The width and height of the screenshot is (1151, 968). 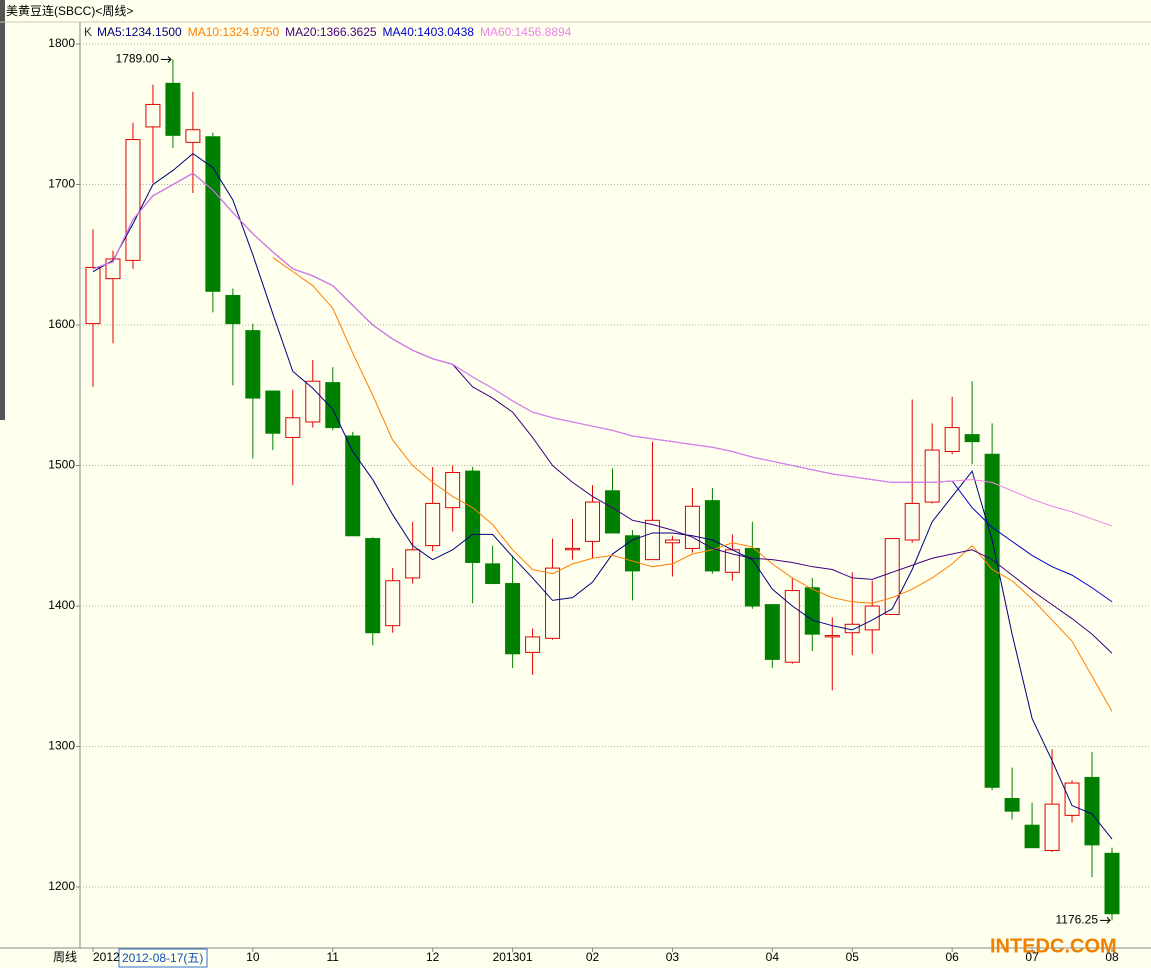 What do you see at coordinates (1032, 957) in the screenshot?
I see `x-tick-label: 07` at bounding box center [1032, 957].